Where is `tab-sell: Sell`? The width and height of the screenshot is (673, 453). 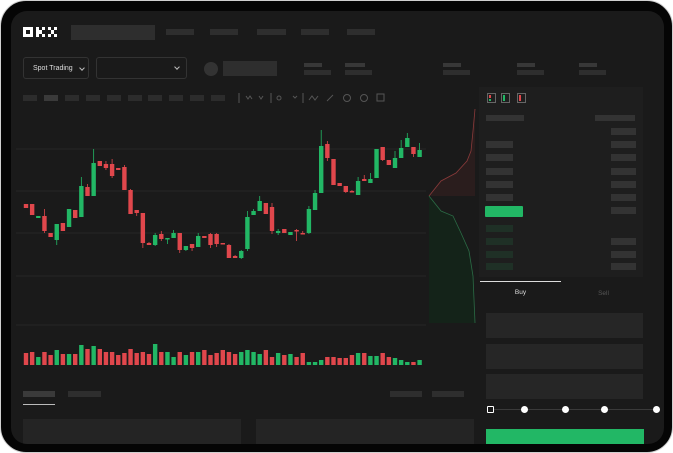 tab-sell: Sell is located at coordinates (603, 293).